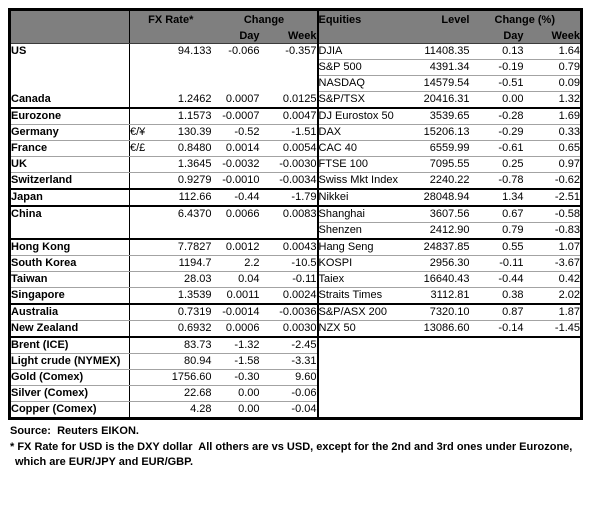  Describe the element at coordinates (183, 247) in the screenshot. I see `fx-rate-cell: 7.7827` at that location.